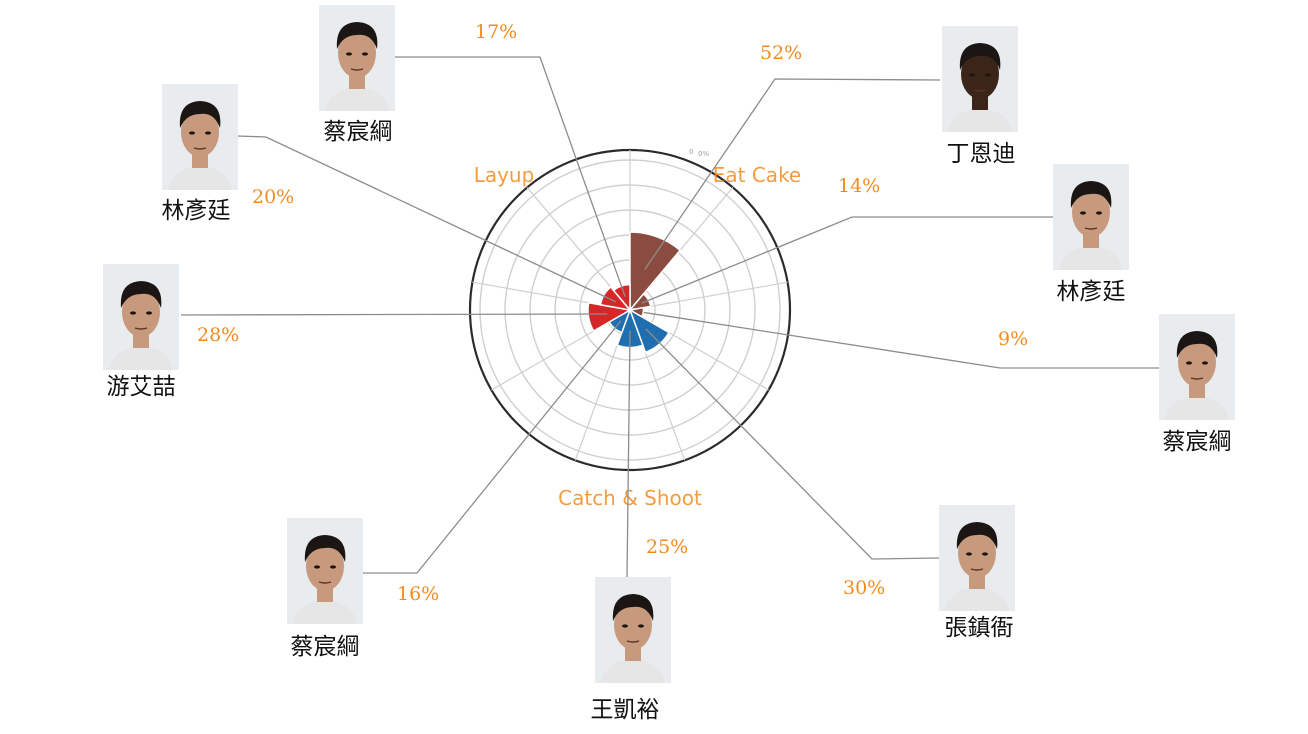 This screenshot has width=1308, height=734. What do you see at coordinates (625, 710) in the screenshot?
I see `player-name: 王凱裕` at bounding box center [625, 710].